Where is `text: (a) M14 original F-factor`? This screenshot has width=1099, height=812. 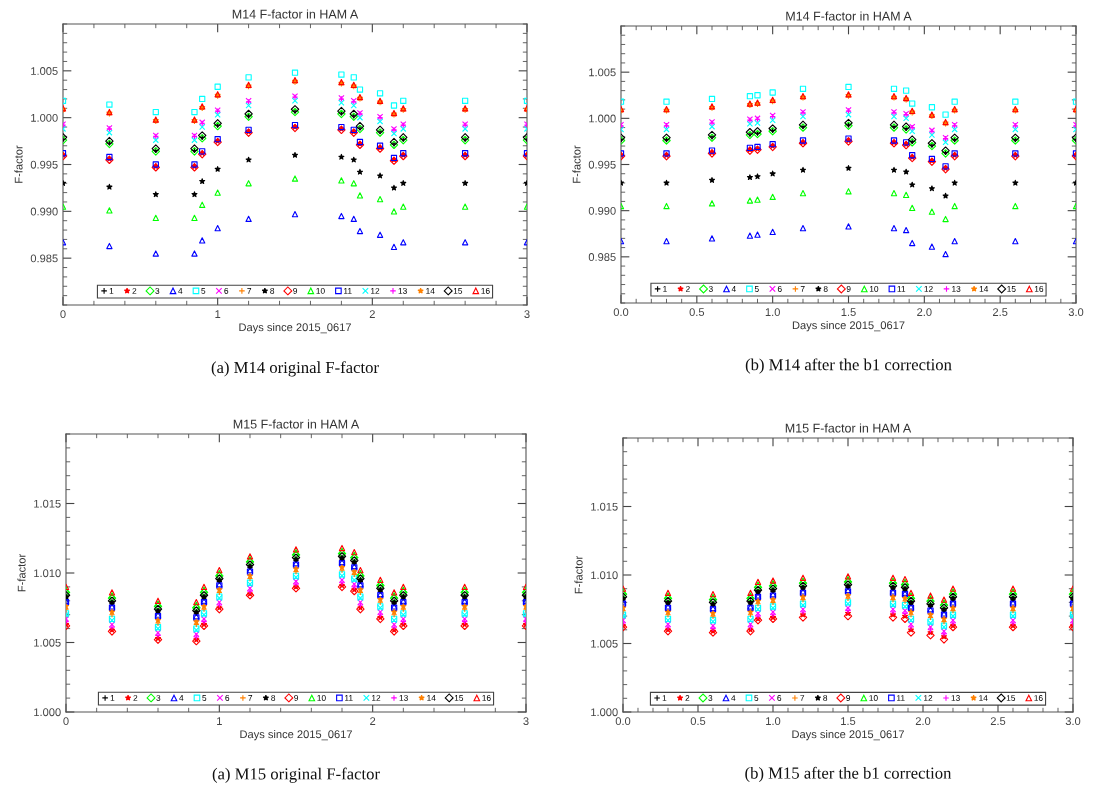
text: (a) M14 original F-factor is located at coordinates (295, 369).